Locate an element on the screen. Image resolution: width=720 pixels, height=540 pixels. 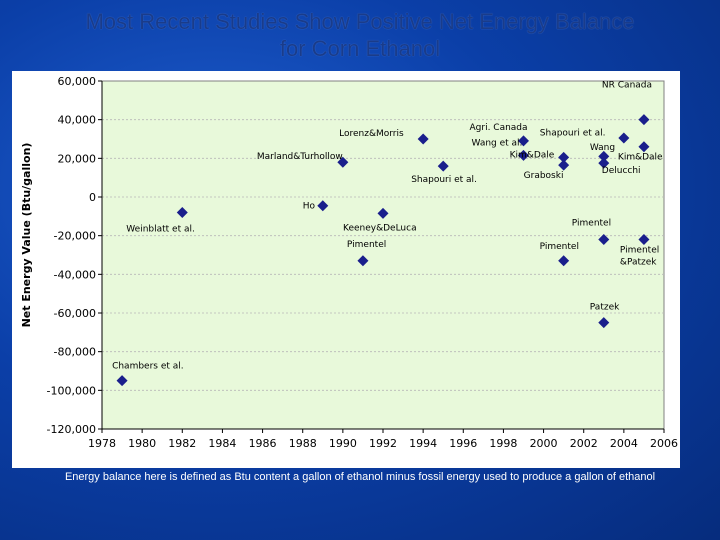
point-label: Delucchi is located at coordinates (621, 171).